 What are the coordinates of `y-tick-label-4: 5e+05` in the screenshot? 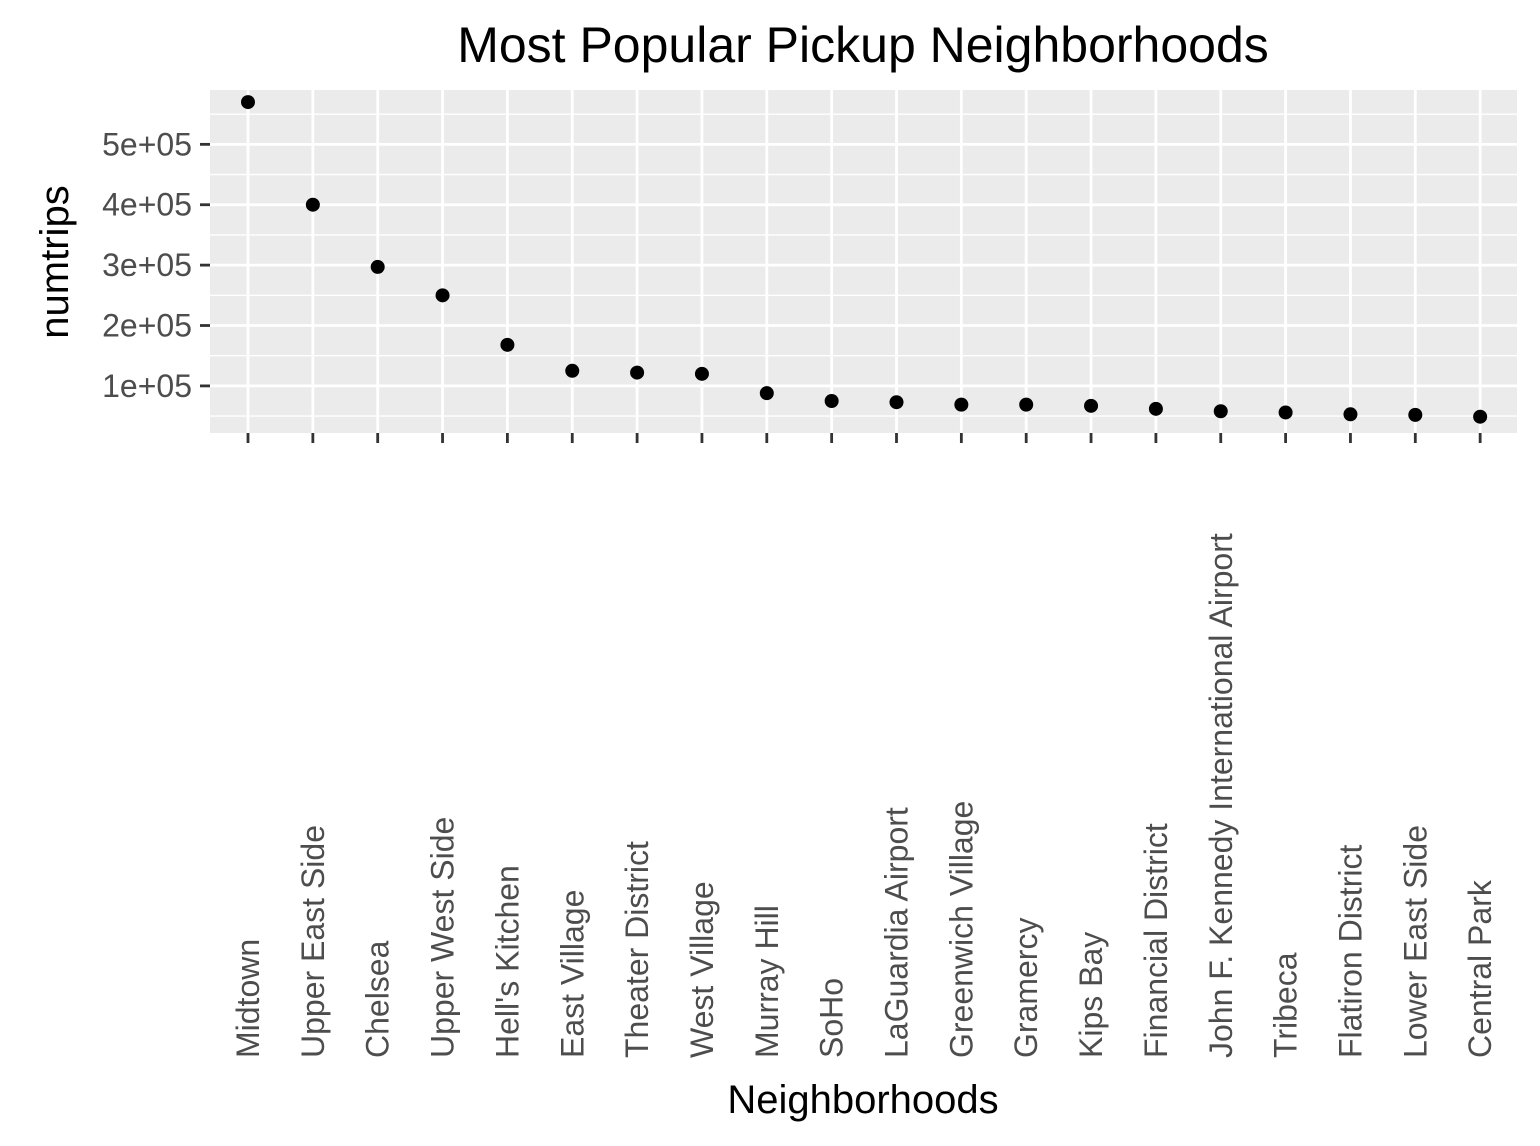 It's located at (147, 144).